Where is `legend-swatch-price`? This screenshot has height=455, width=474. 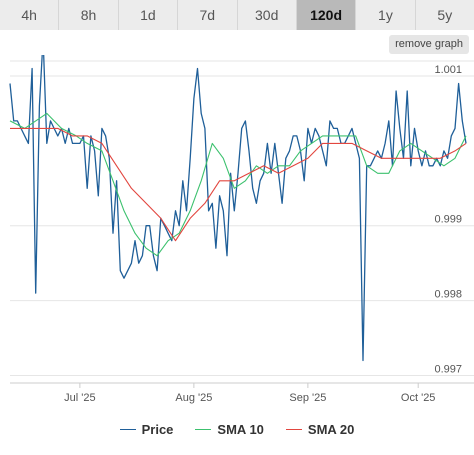
legend-swatch-price is located at coordinates (127, 429).